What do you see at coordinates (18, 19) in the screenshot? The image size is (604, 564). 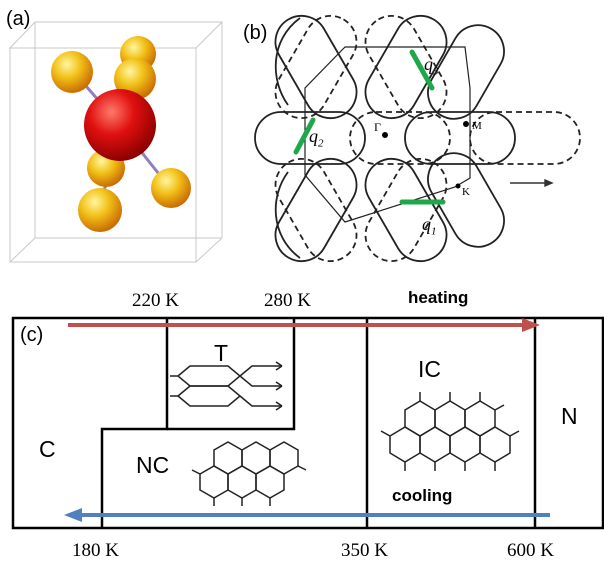 I see `panel-a-label: (a)` at bounding box center [18, 19].